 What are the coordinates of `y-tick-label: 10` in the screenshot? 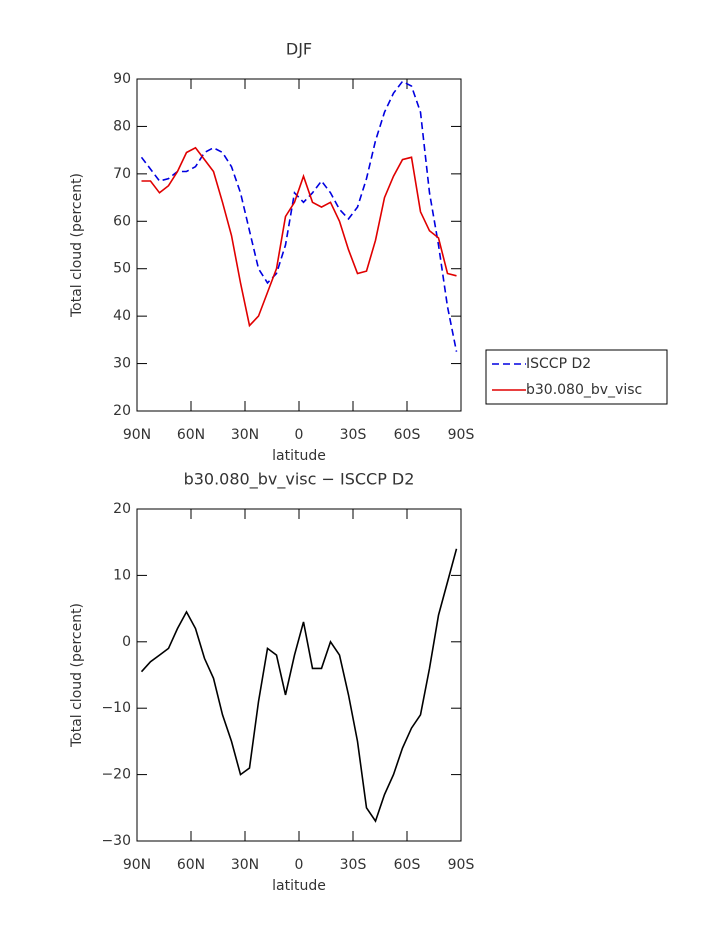 It's located at (122, 575).